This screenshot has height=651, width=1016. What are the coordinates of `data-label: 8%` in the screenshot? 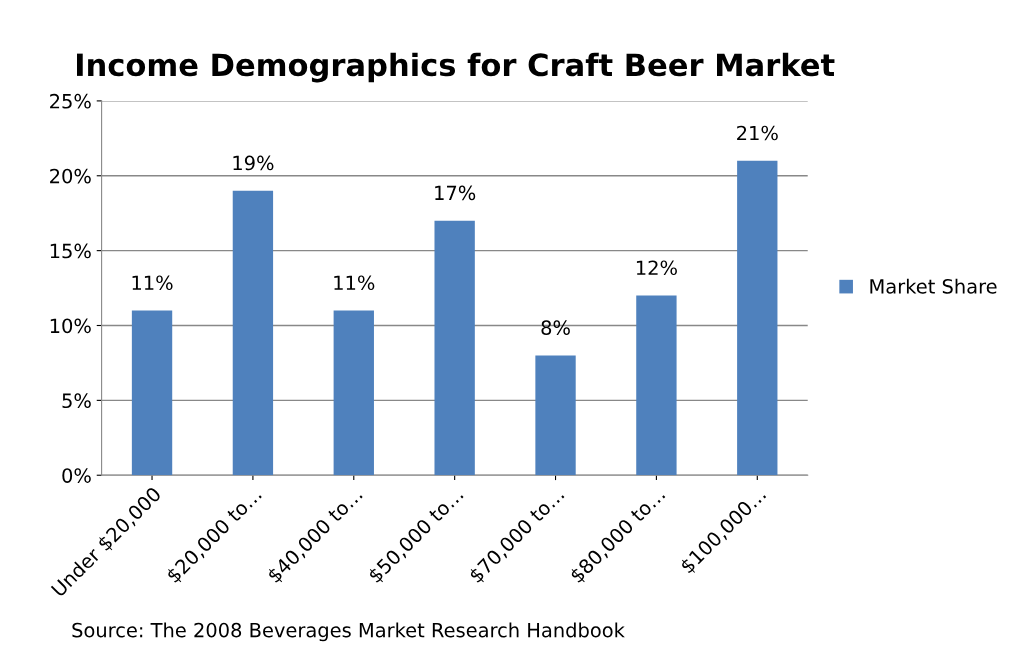 It's located at (555, 328).